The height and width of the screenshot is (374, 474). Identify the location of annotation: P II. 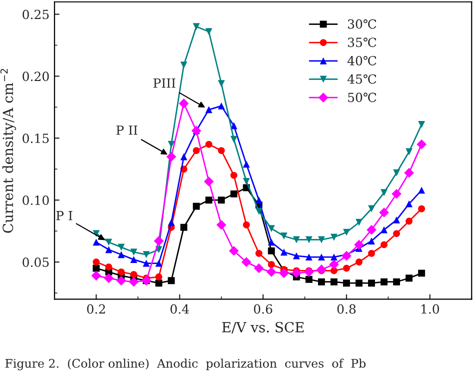
(127, 130).